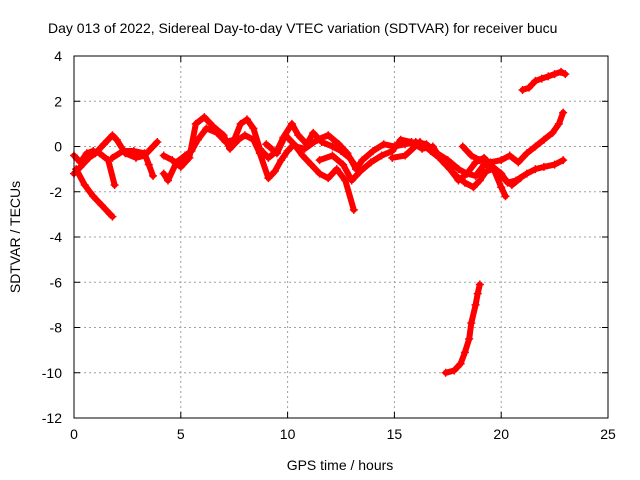 The width and height of the screenshot is (640, 480). What do you see at coordinates (56, 192) in the screenshot?
I see `y-tick-label: -2` at bounding box center [56, 192].